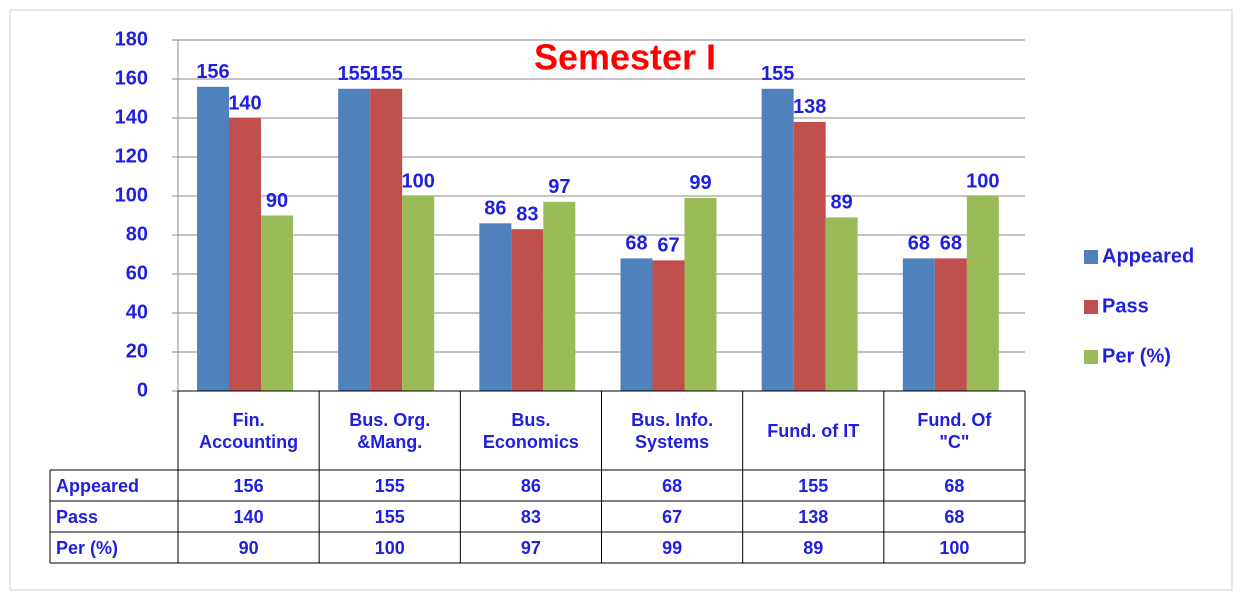 The image size is (1240, 599). I want to click on data-label: 67, so click(668, 246).